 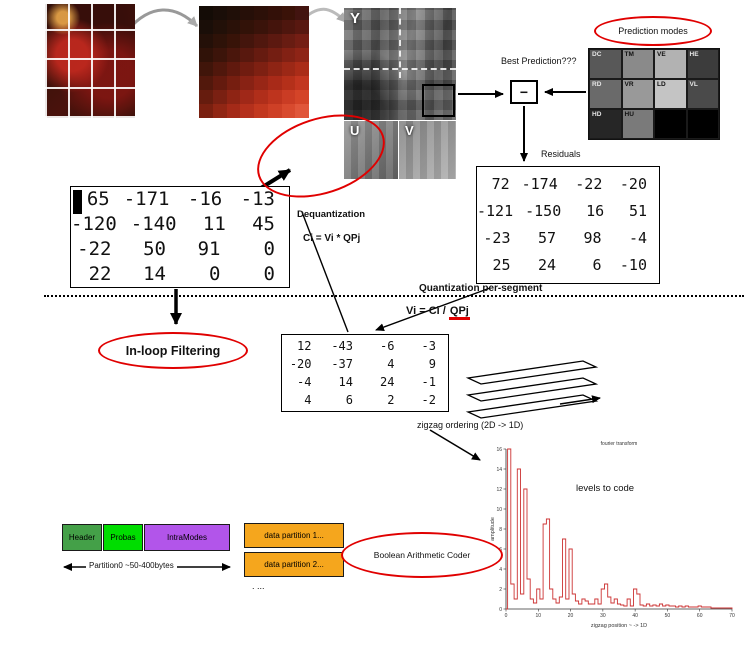 I want to click on matrix-row: 72 -174 -22 -20, so click(x=568, y=184).